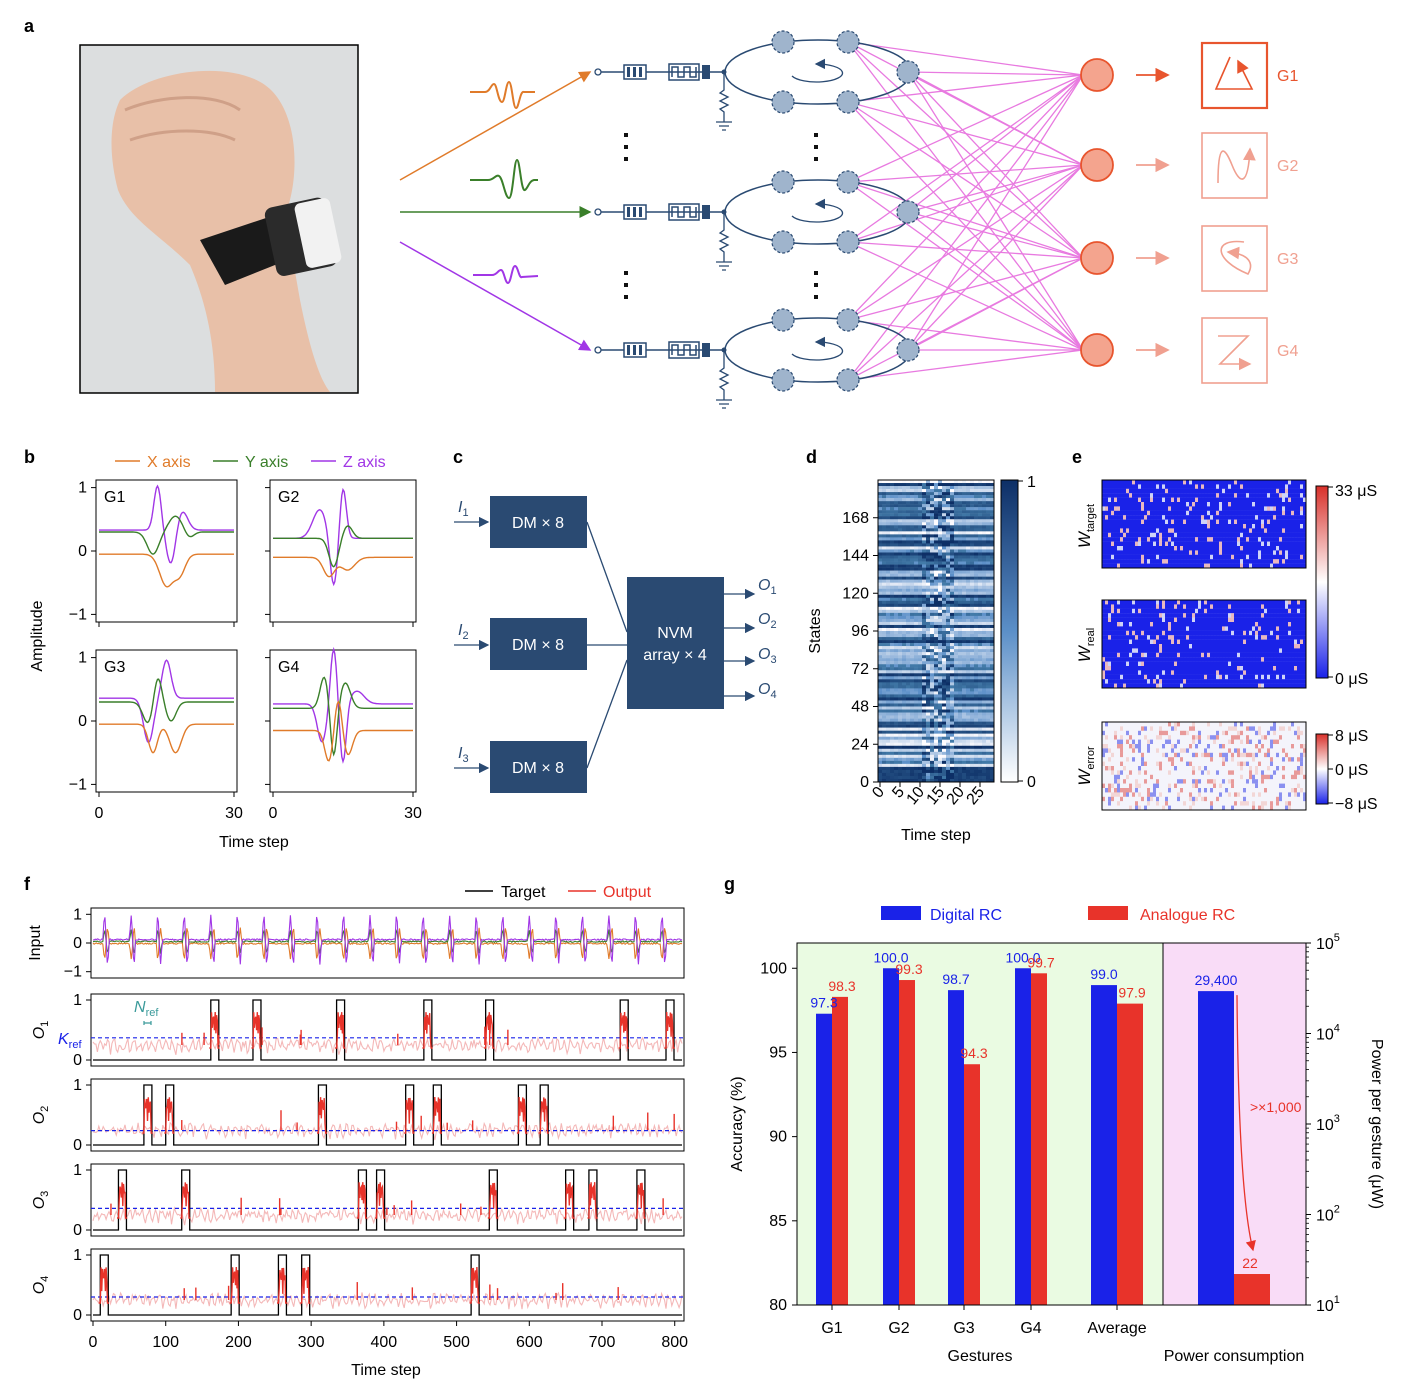 The image size is (1408, 1386). What do you see at coordinates (1234, 1356) in the screenshot?
I see `g-xlabel-right: Power consumption` at bounding box center [1234, 1356].